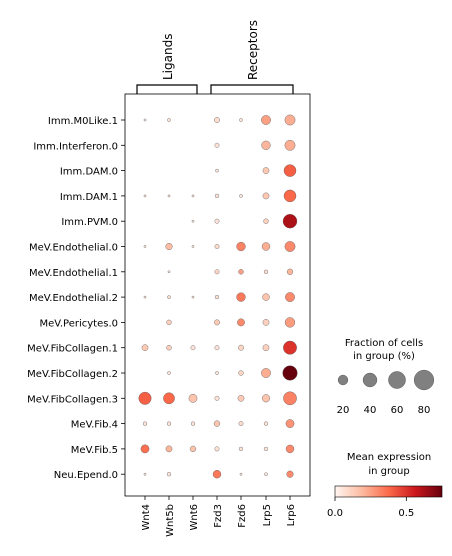  I want to click on size-legend-label: 80, so click(424, 410).